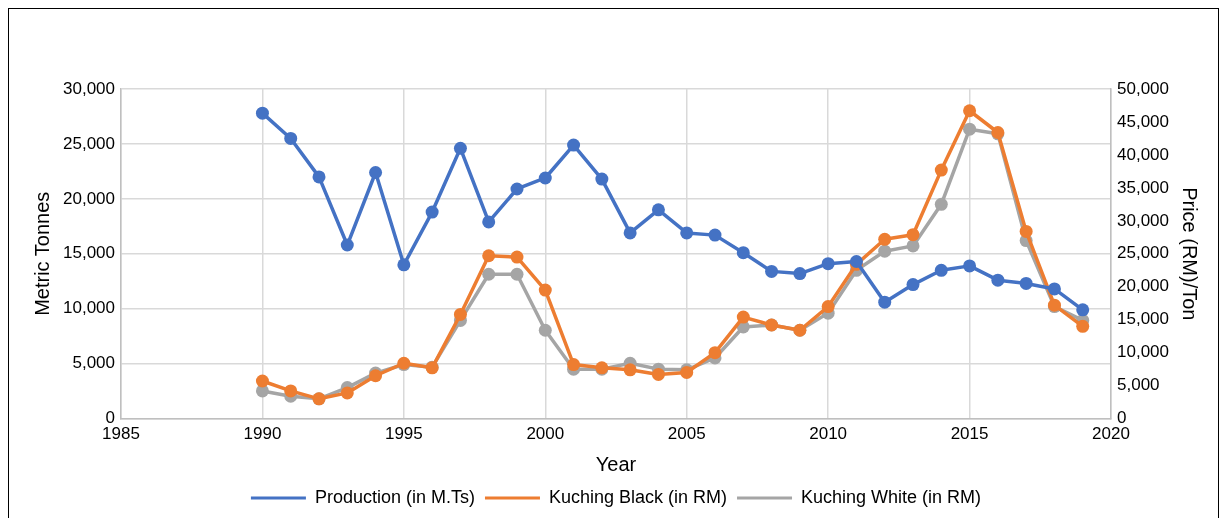 The height and width of the screenshot is (518, 1221). Describe the element at coordinates (89, 88) in the screenshot. I see `y-tick-label: 30,000` at that location.